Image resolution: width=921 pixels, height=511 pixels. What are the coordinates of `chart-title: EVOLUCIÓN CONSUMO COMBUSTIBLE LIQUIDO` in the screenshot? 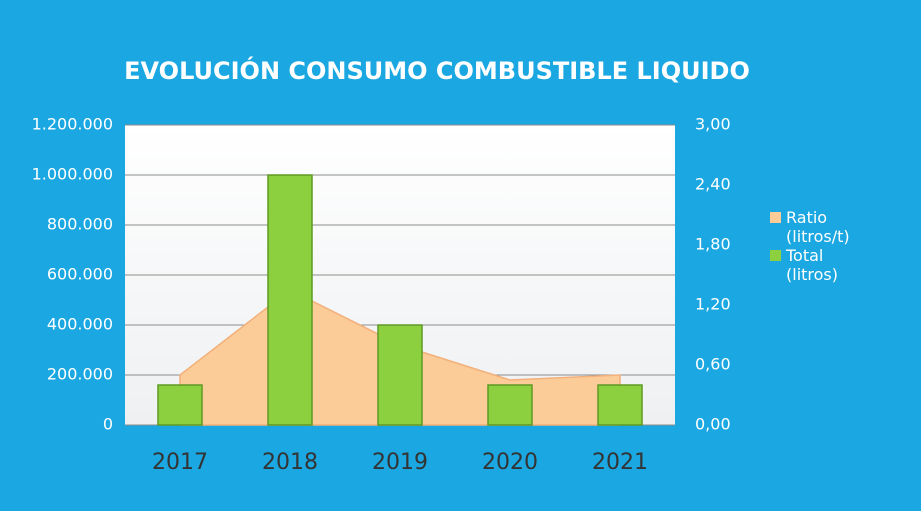 It's located at (437, 70).